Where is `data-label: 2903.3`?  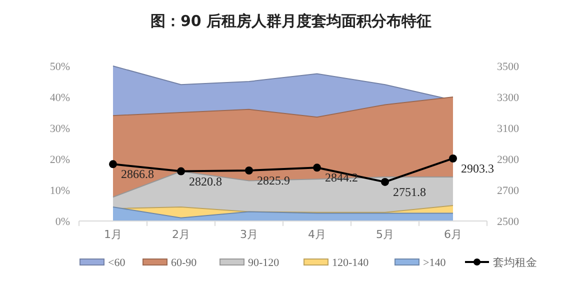 data-label: 2903.3 is located at coordinates (477, 168).